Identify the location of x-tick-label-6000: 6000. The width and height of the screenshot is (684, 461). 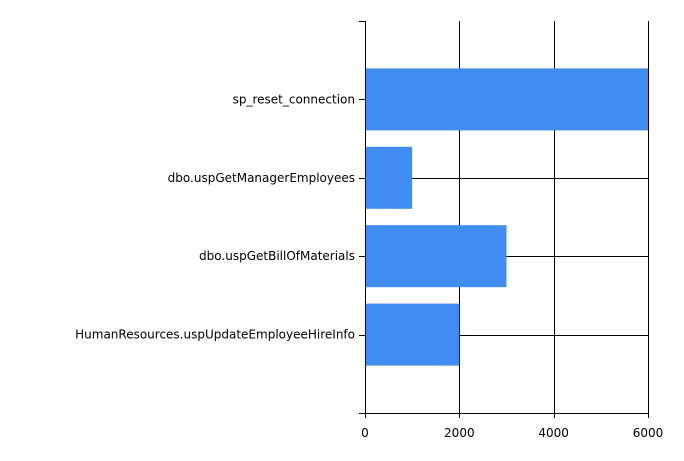
(648, 433).